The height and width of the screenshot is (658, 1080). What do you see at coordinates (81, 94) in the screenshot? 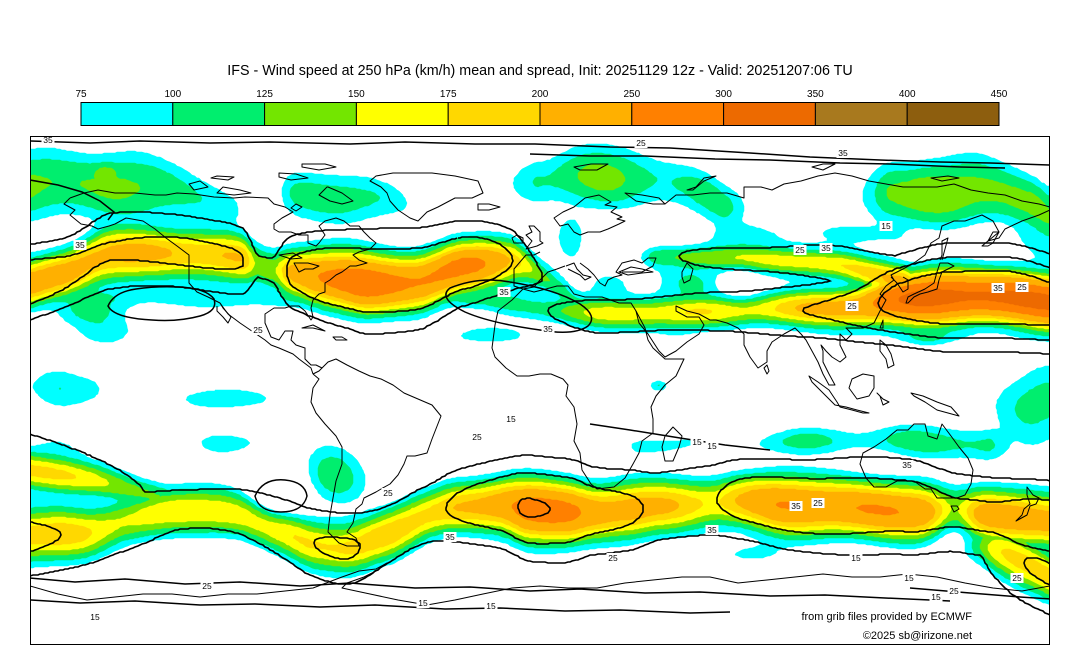
I see `svg-text: 75` at bounding box center [81, 94].